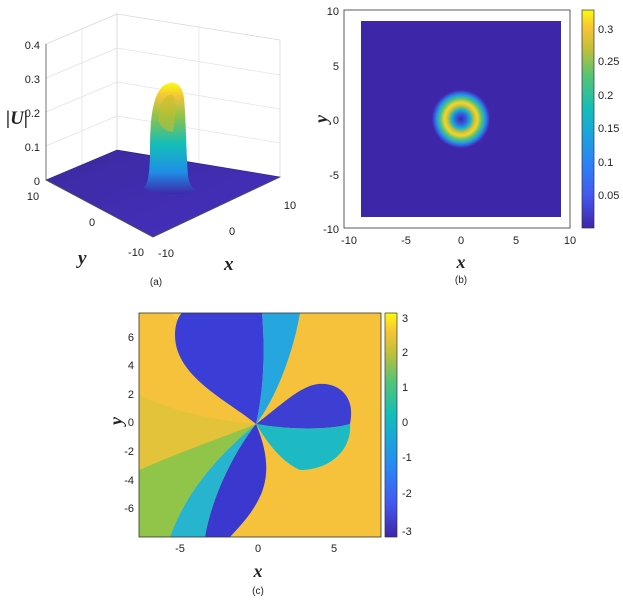  Describe the element at coordinates (258, 571) in the screenshot. I see `panel-c-x-label: x` at that location.